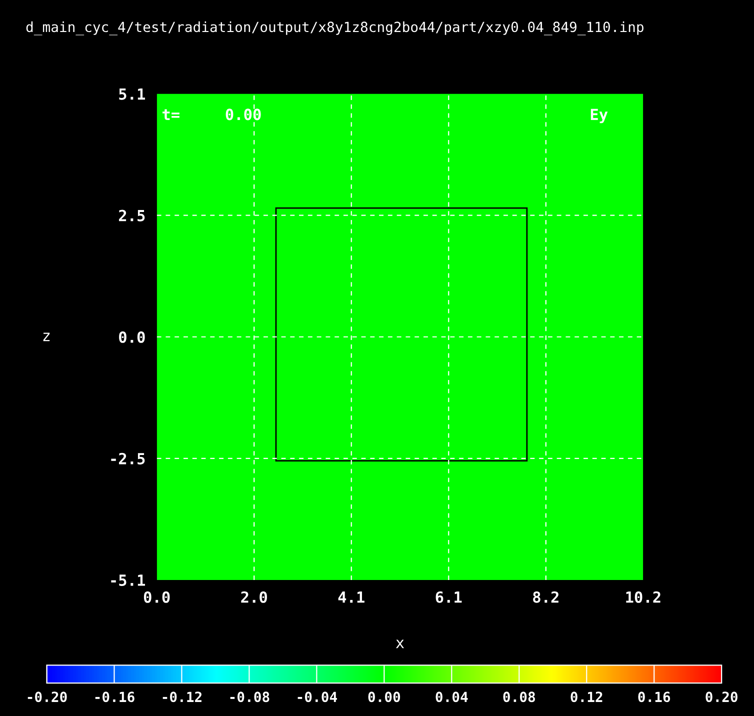  I want to click on chart-title: d_main_cyc_4/test/radiation/output/x8y1z8cng2bo44/part/xzy0.04_849_110.inp, so click(335, 28).